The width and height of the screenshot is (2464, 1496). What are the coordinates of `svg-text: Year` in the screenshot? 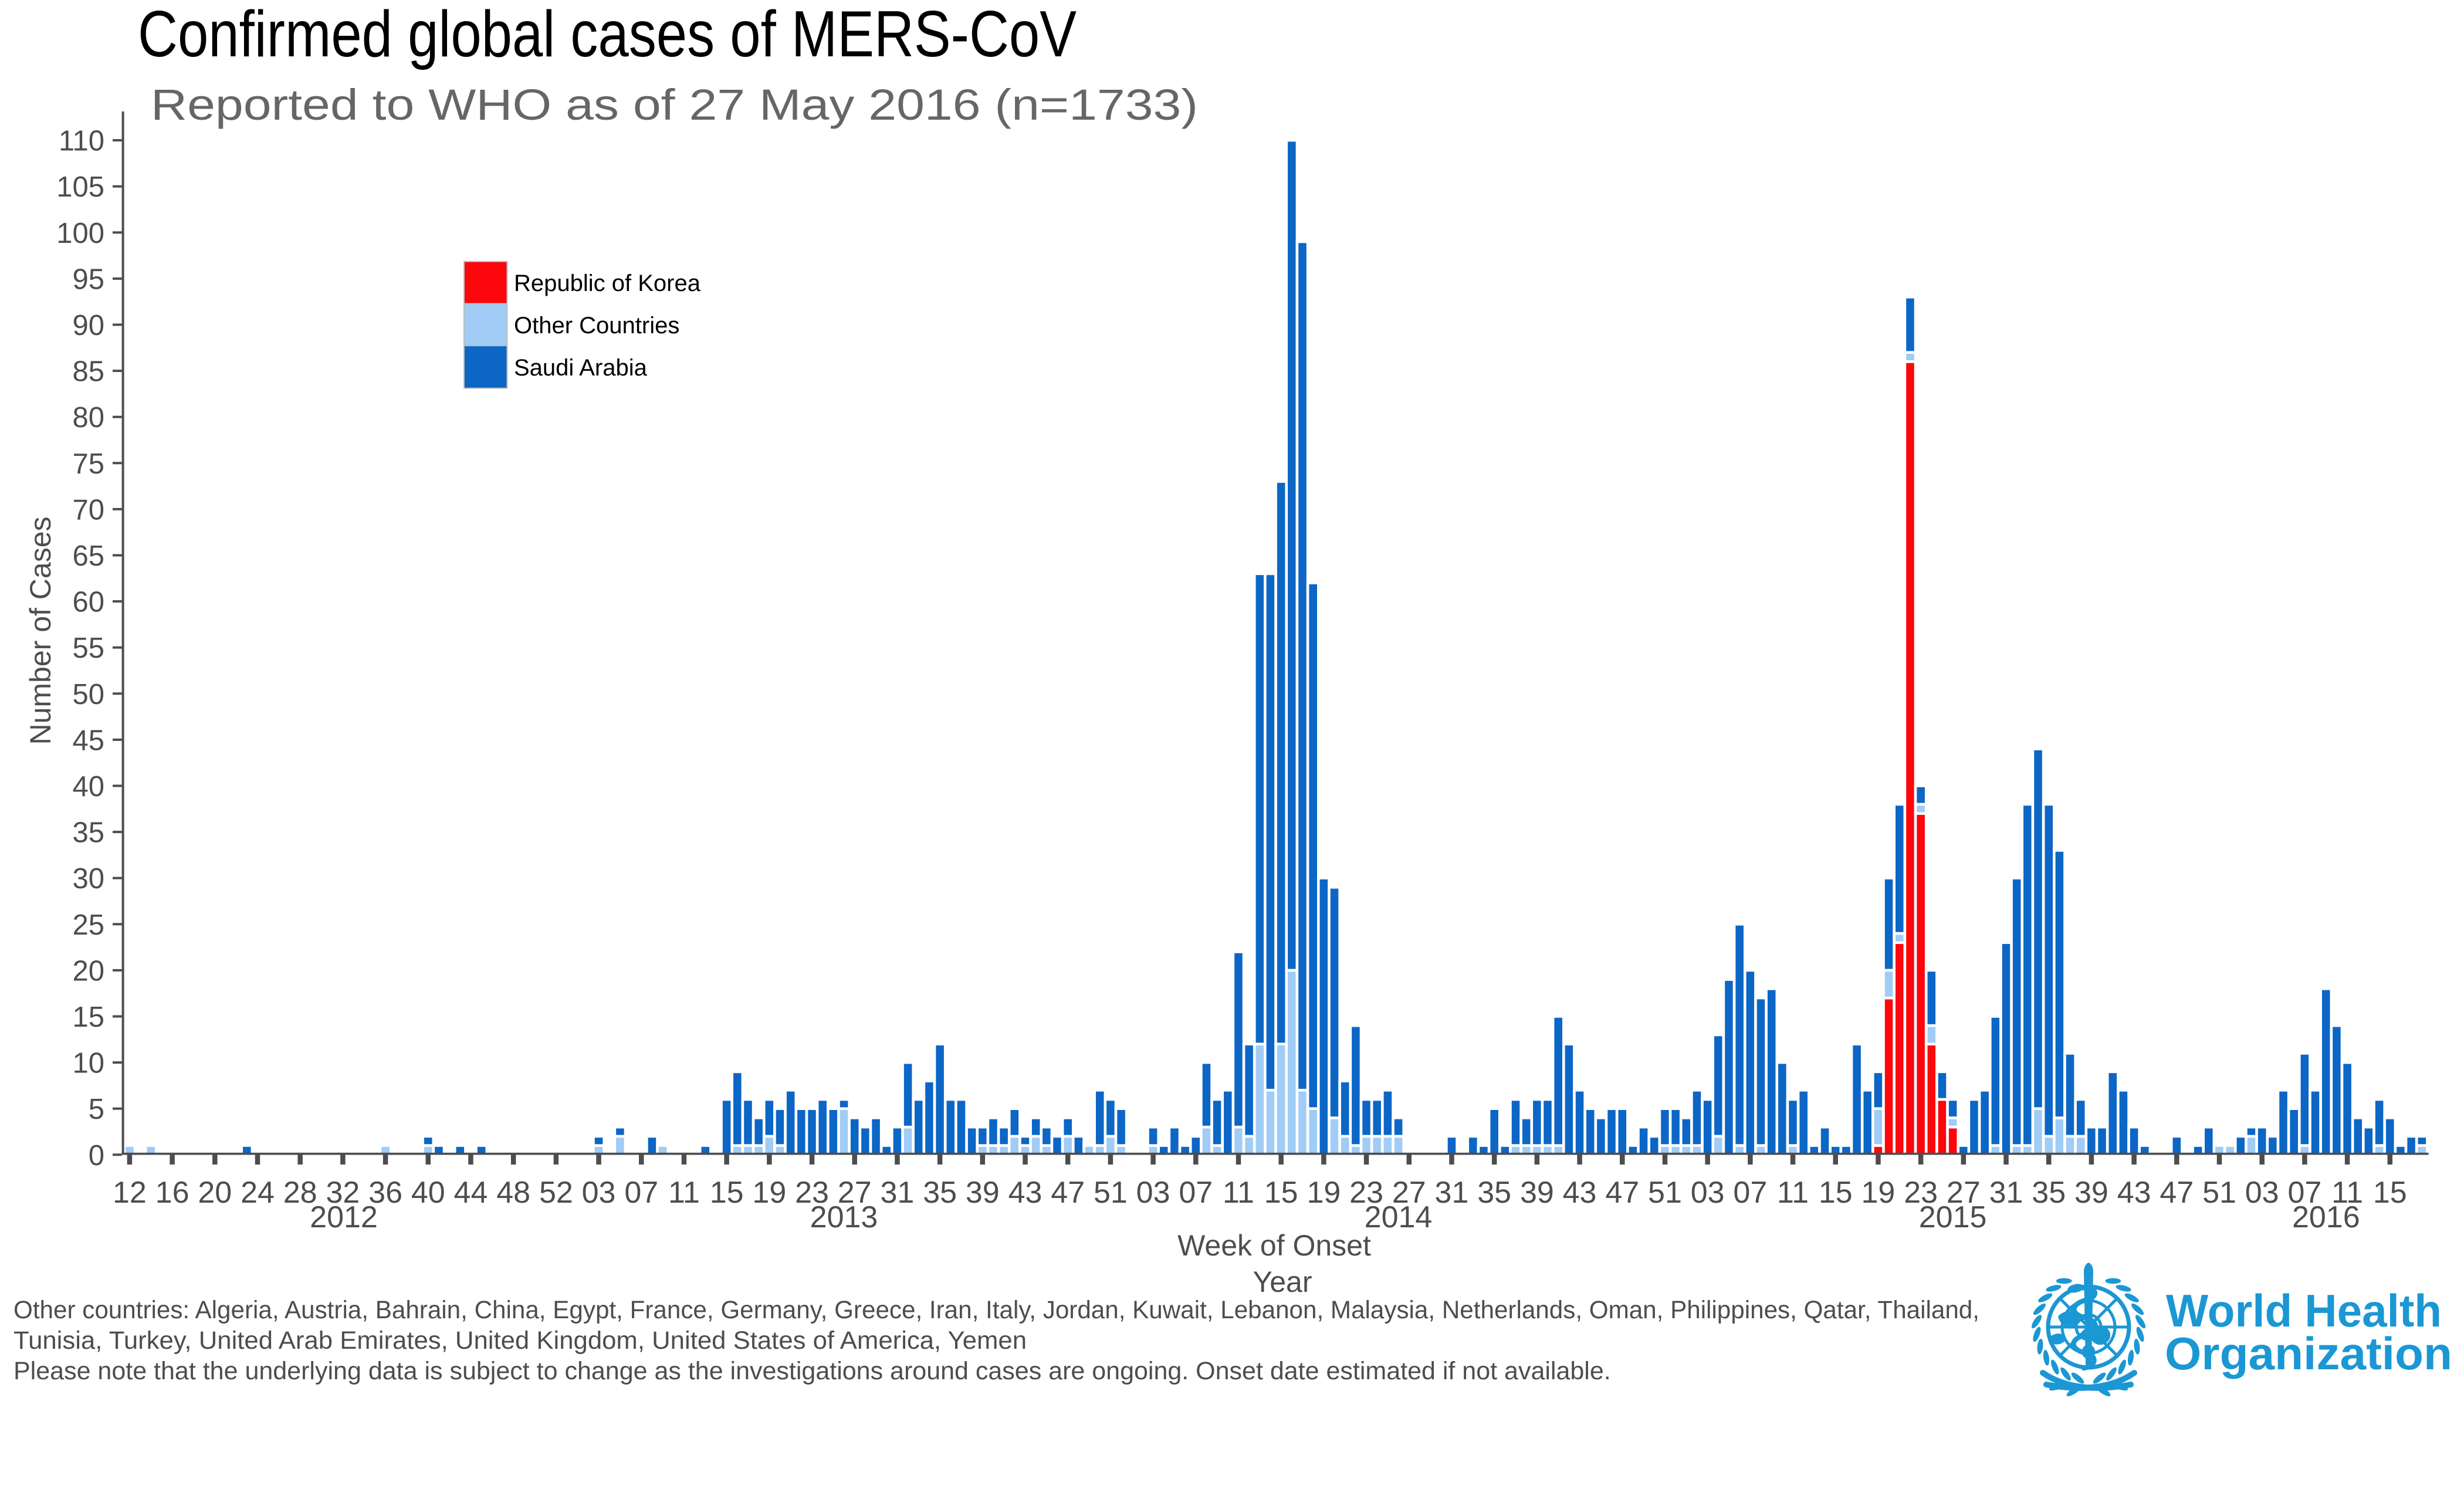 It's located at (1282, 1281).